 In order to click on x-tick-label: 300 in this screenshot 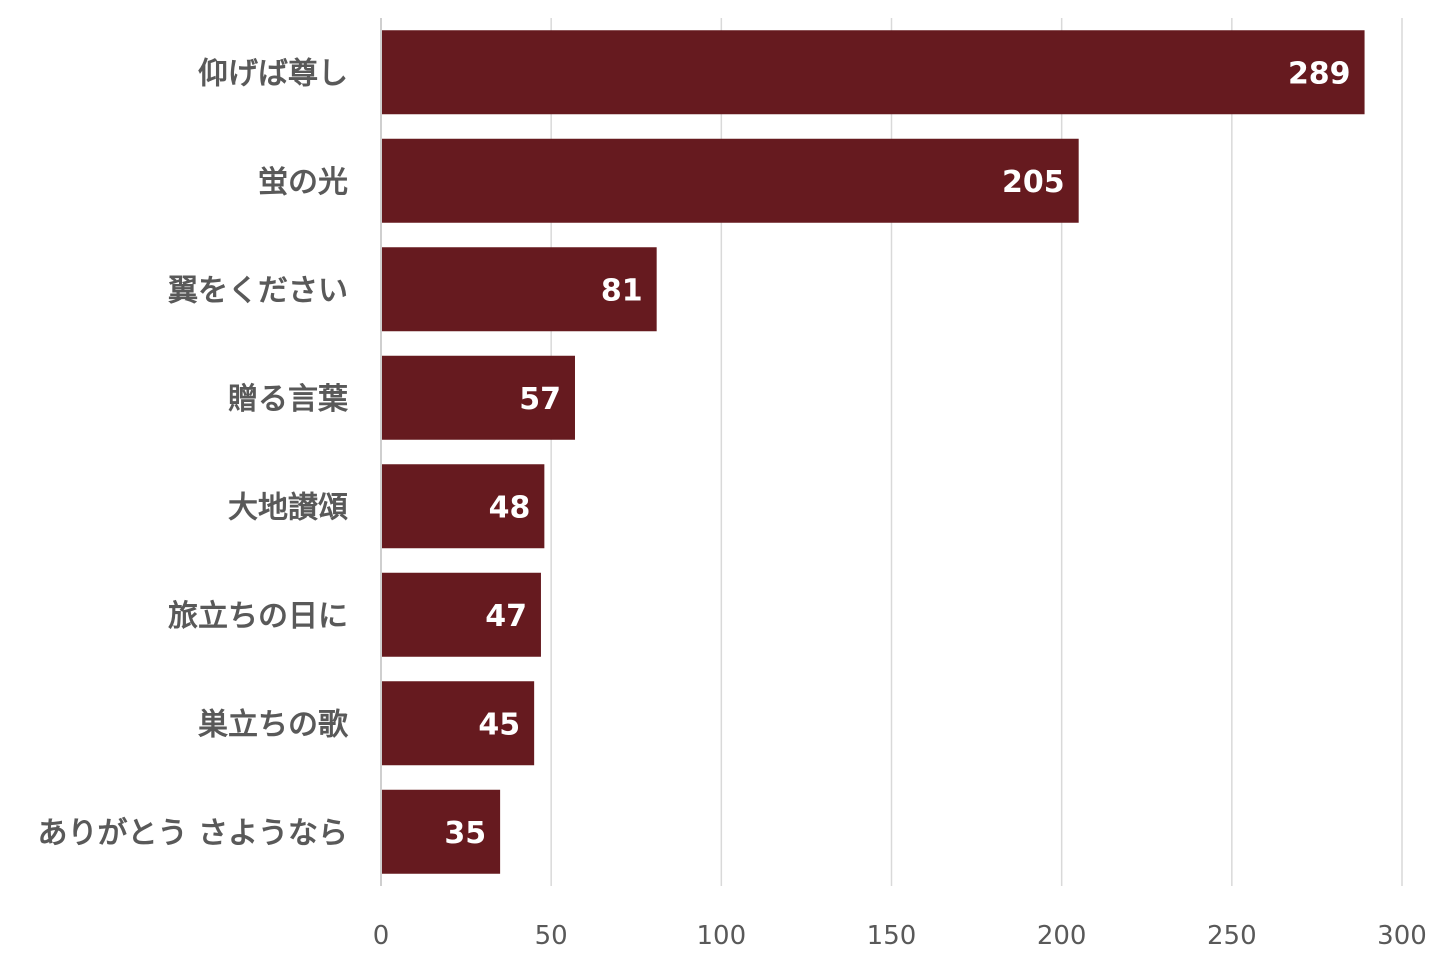, I will do `click(1402, 936)`.